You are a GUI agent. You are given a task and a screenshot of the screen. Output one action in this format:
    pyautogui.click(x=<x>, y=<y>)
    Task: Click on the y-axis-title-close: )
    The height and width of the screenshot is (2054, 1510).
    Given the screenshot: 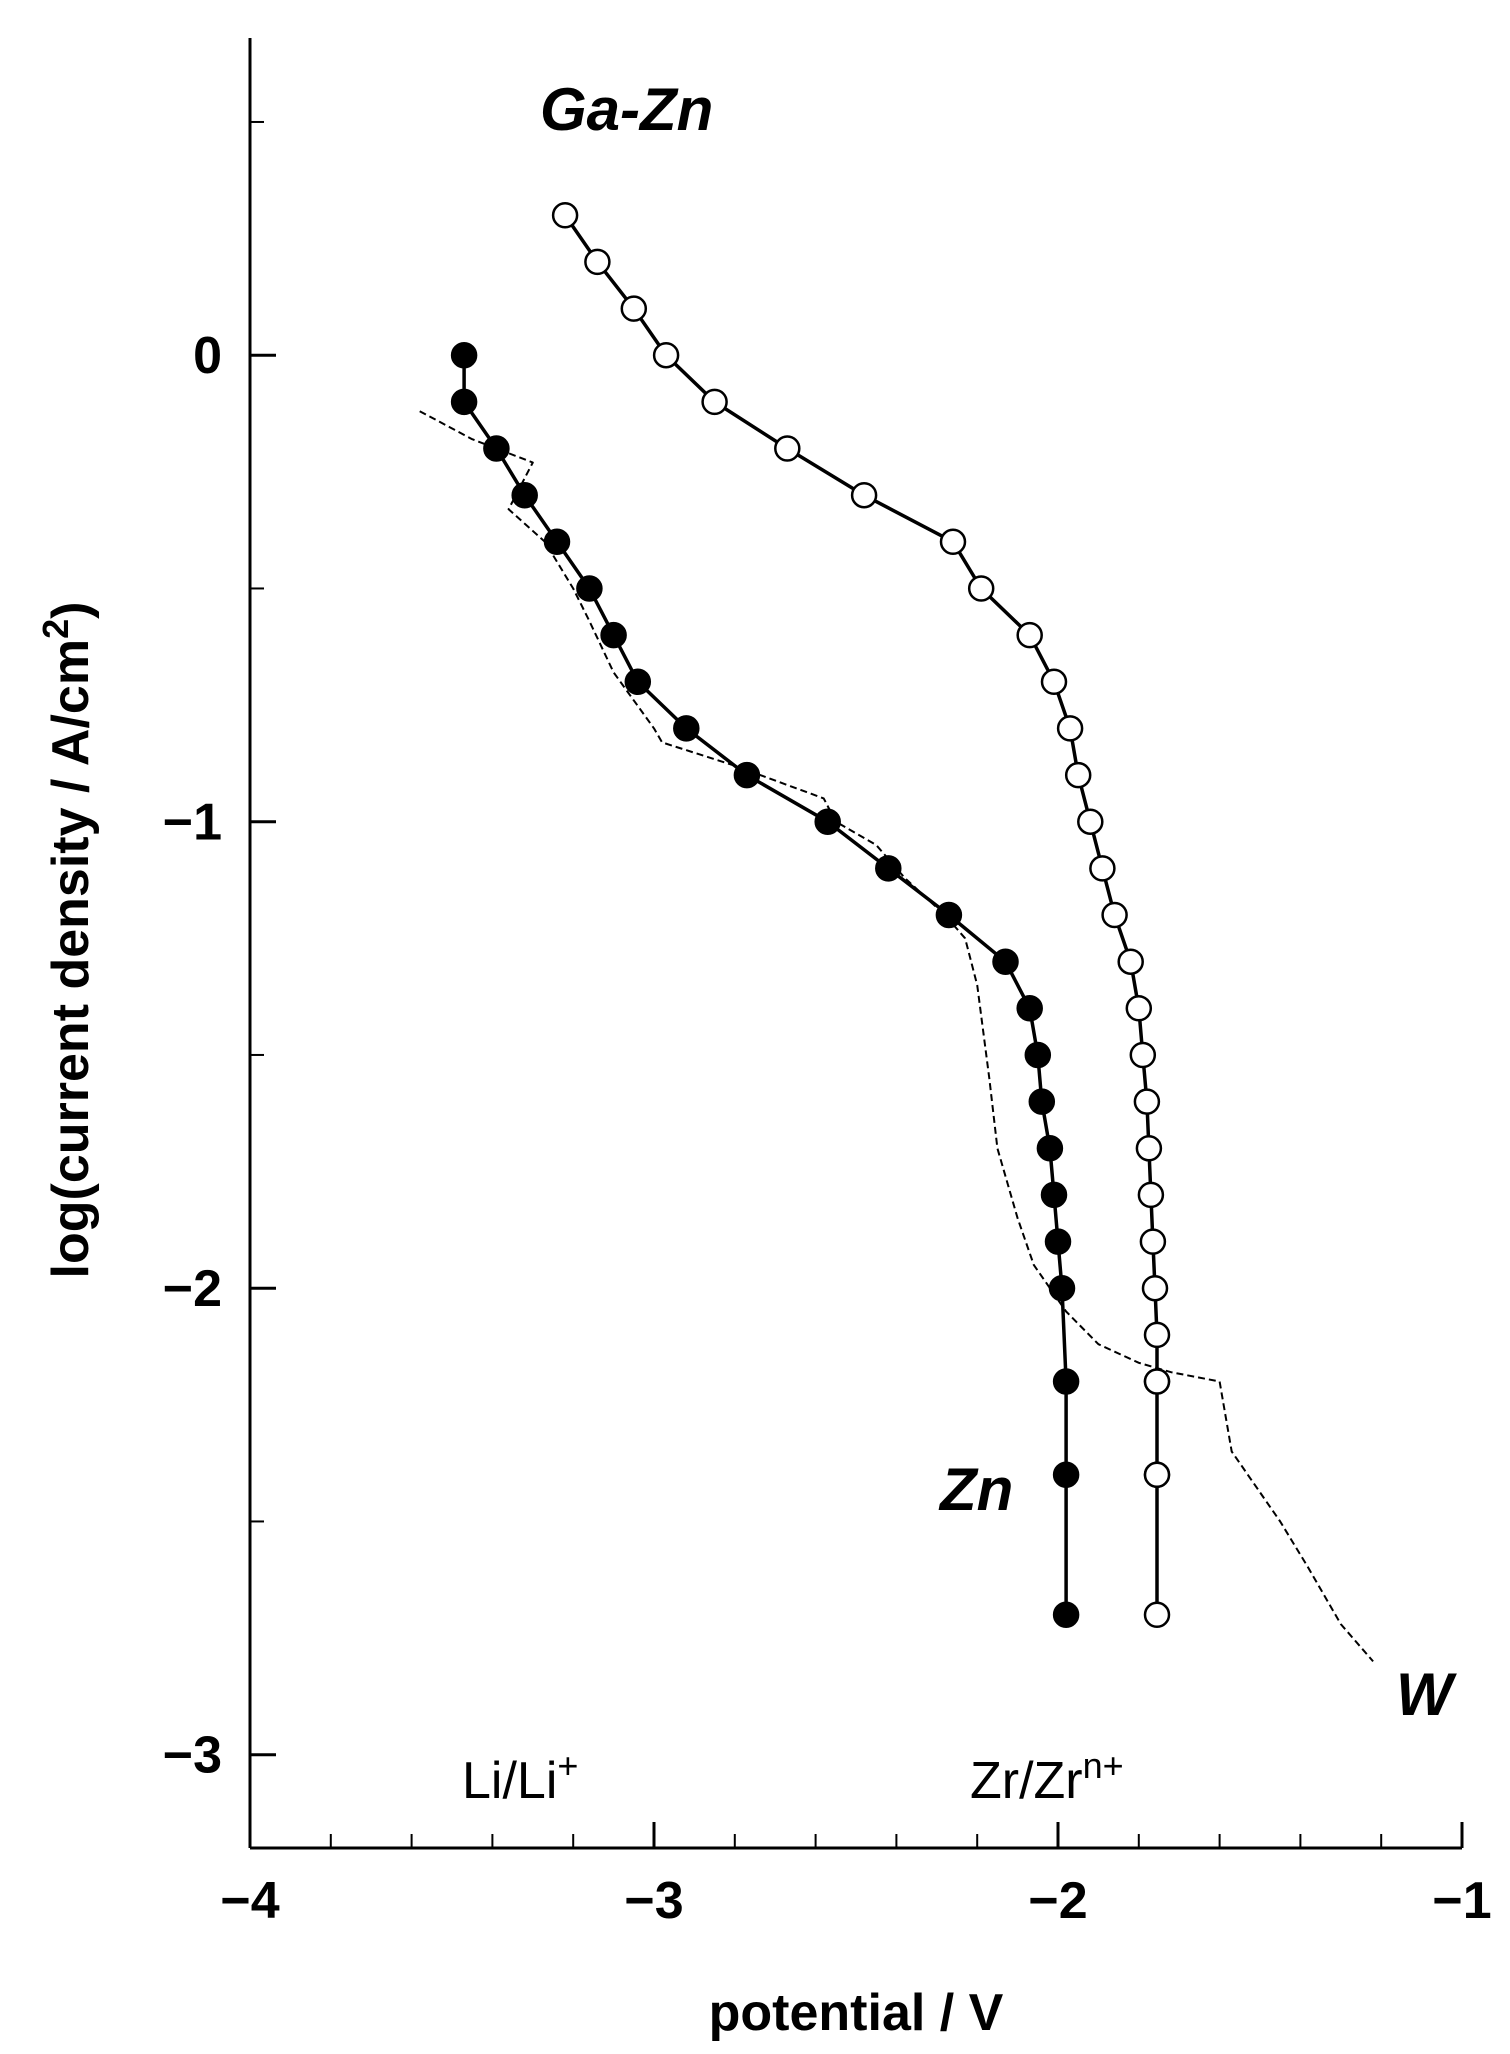 What is the action you would take?
    pyautogui.click(x=71, y=610)
    